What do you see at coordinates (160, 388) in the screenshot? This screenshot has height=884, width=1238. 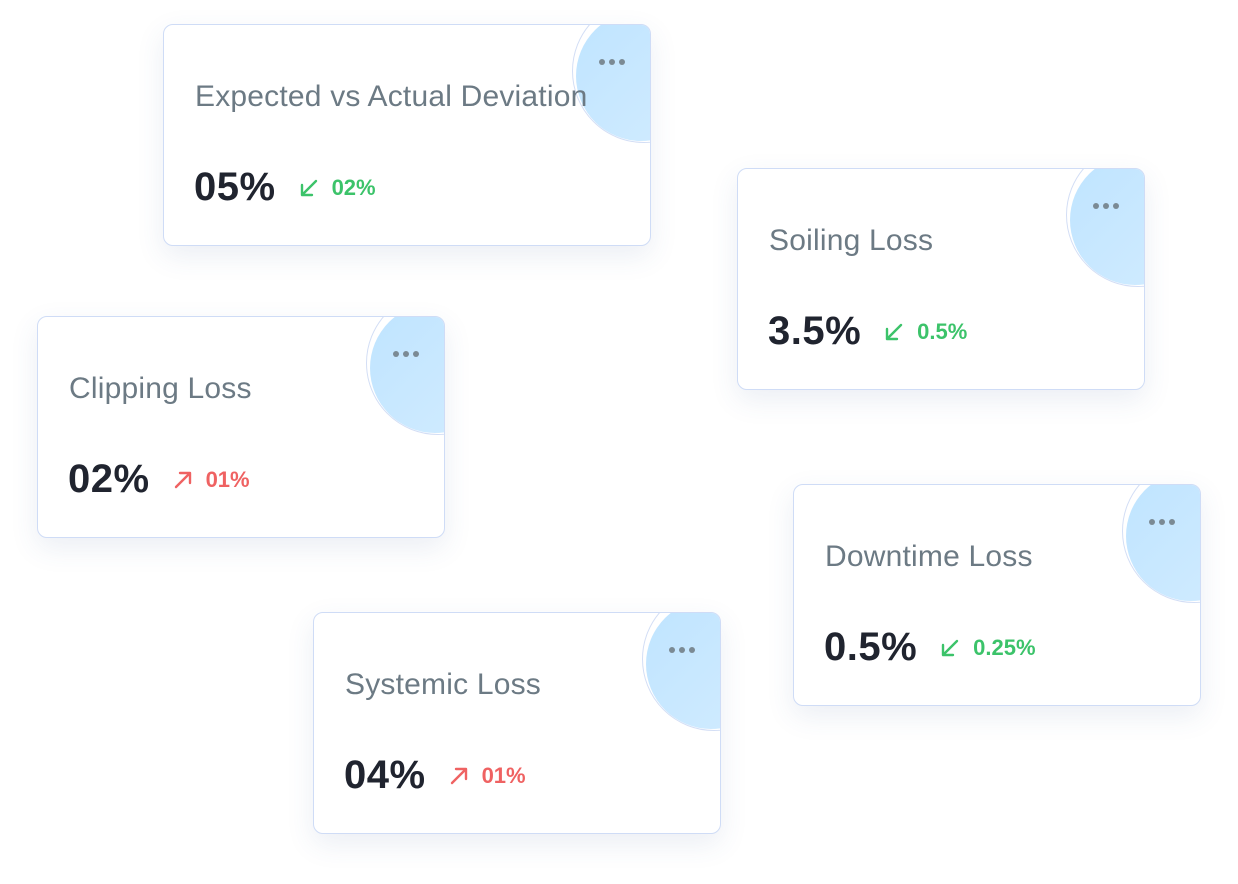 I see `card-title: Clipping Loss` at bounding box center [160, 388].